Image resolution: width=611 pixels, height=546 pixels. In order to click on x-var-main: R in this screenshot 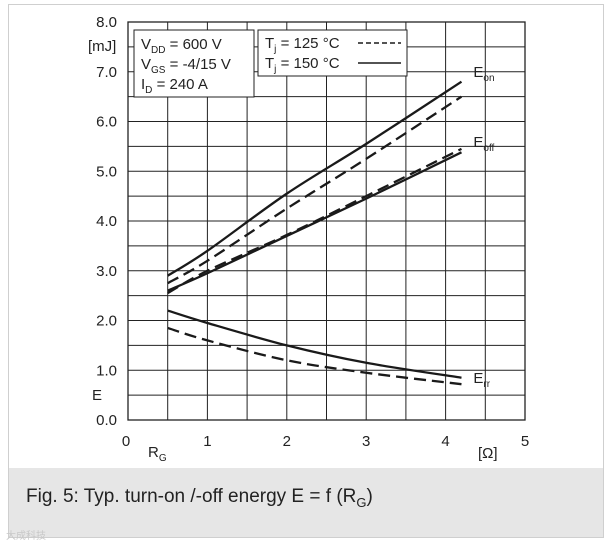, I will do `click(153, 452)`.